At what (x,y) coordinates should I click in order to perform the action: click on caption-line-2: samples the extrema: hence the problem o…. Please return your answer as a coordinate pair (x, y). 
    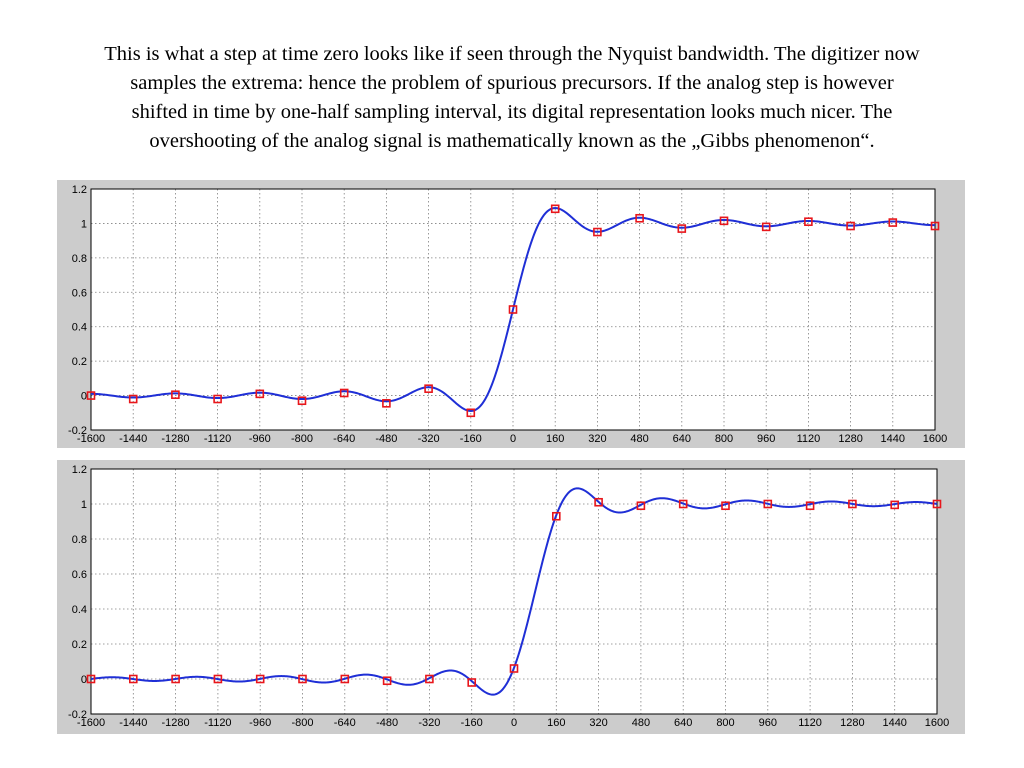
    Looking at the image, I should click on (512, 83).